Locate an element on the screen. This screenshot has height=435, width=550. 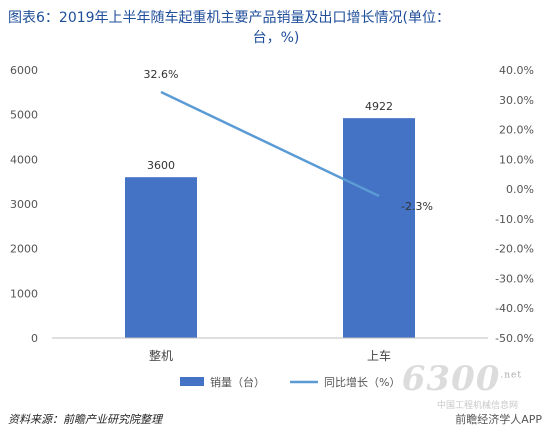
site-logo-text: 6300 is located at coordinates (451, 379).